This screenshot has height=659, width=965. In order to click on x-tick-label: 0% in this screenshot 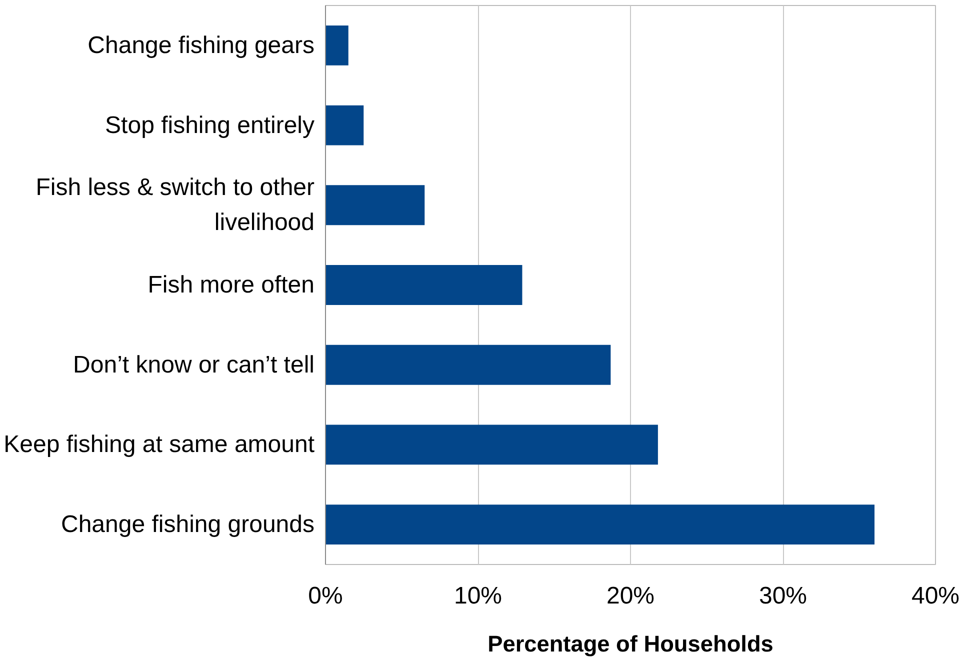, I will do `click(325, 596)`.